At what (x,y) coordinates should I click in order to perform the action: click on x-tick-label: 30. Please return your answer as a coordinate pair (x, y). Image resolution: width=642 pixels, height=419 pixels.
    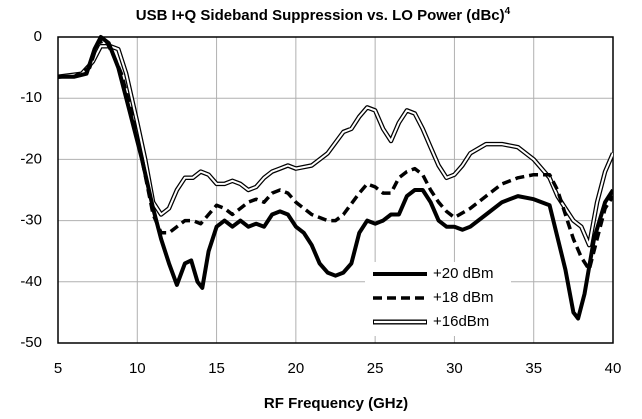
    Looking at the image, I should click on (454, 368).